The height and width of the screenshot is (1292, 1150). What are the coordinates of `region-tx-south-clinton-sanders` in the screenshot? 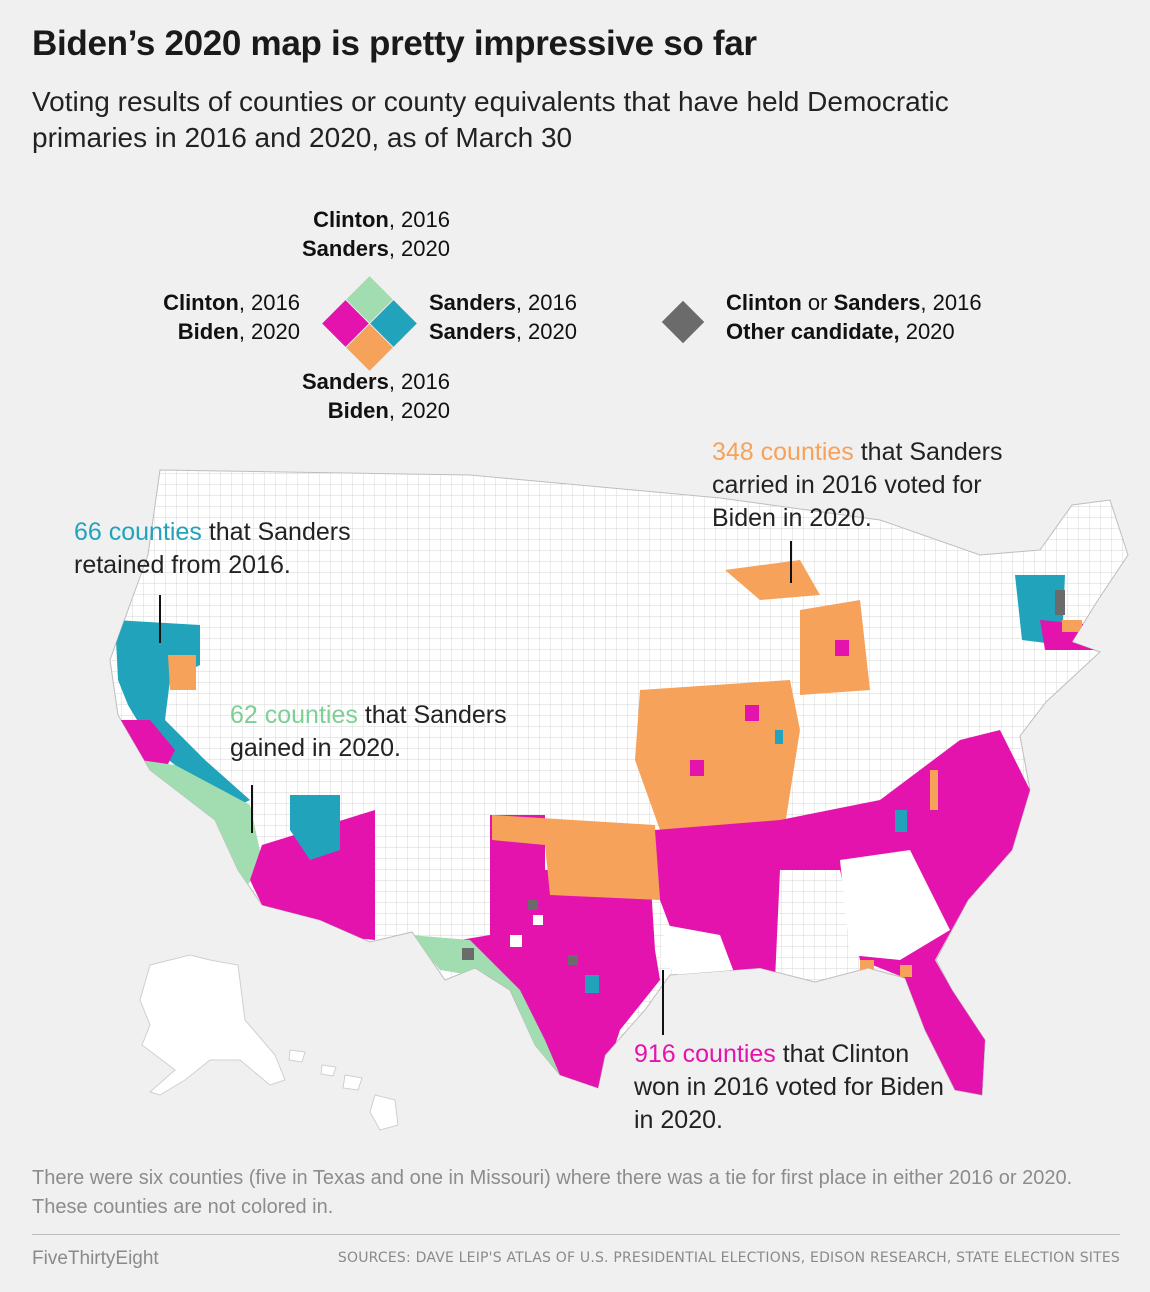 It's located at (505, 1015).